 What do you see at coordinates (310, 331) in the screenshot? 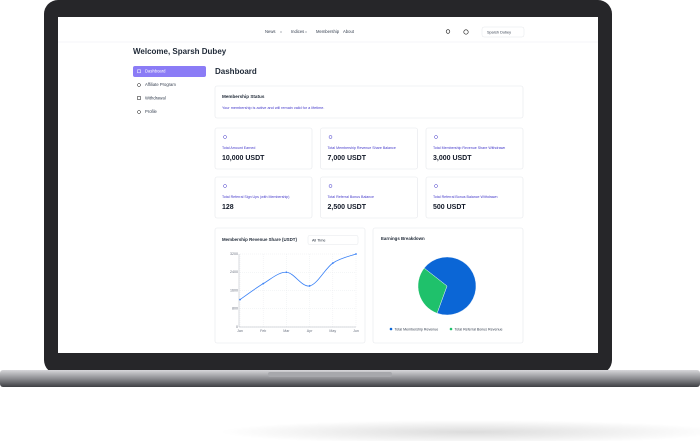
I see `x-tick-label: Apr` at bounding box center [310, 331].